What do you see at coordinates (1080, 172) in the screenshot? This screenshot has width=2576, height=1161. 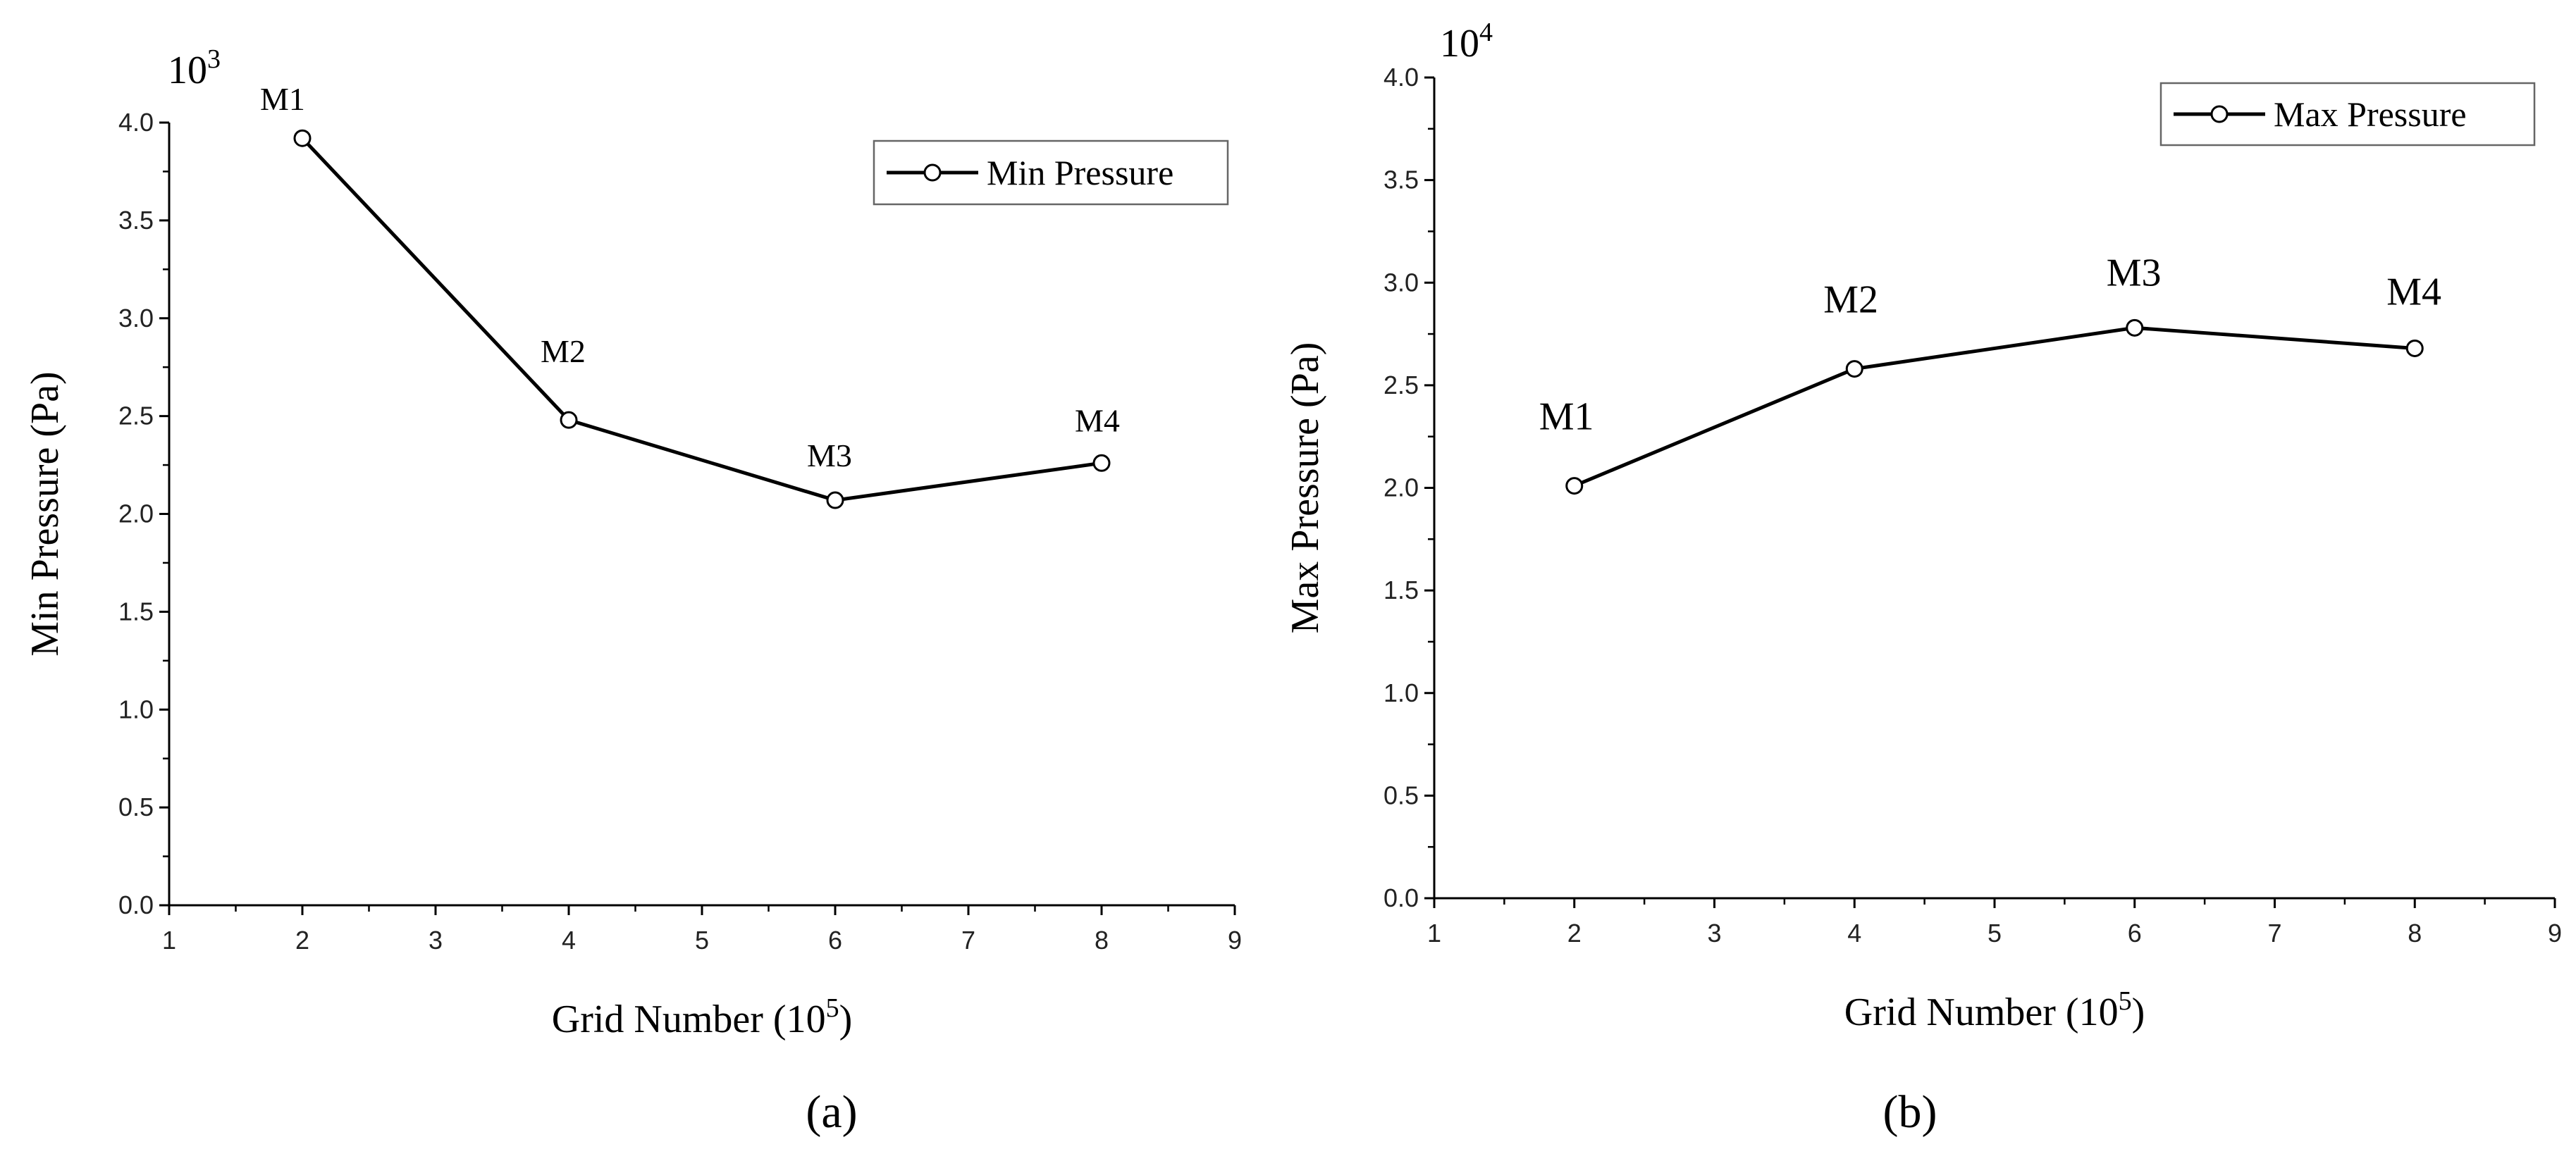 I see `legend-label: Min Pressure` at bounding box center [1080, 172].